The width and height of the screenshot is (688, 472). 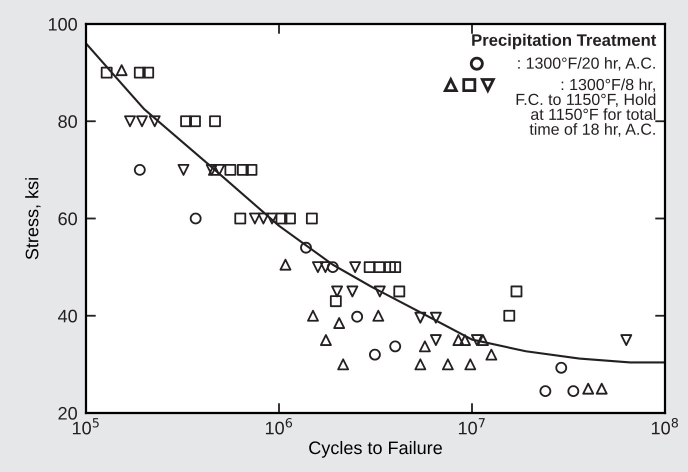 I want to click on y-tick-label: 20, so click(x=67, y=413).